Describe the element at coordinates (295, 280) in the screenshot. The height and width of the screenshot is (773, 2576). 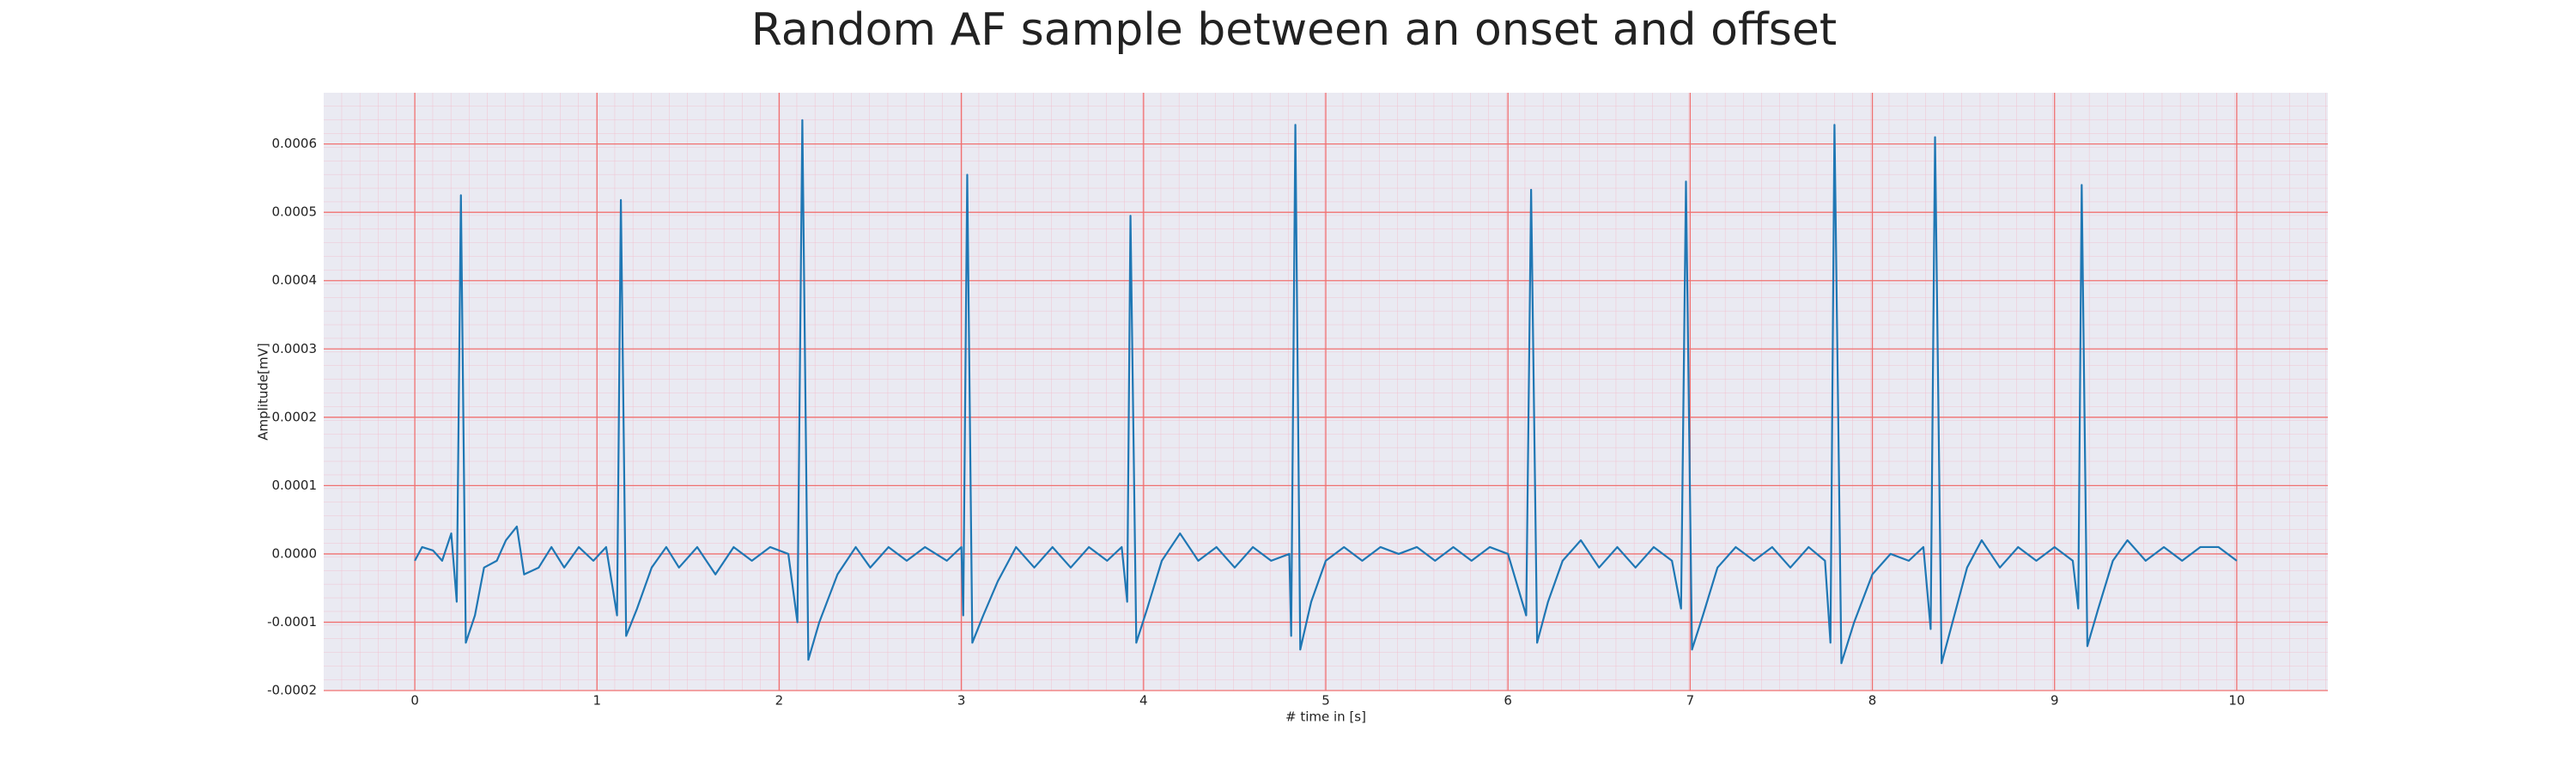
I see `y-tick-label: 0.0004` at that location.